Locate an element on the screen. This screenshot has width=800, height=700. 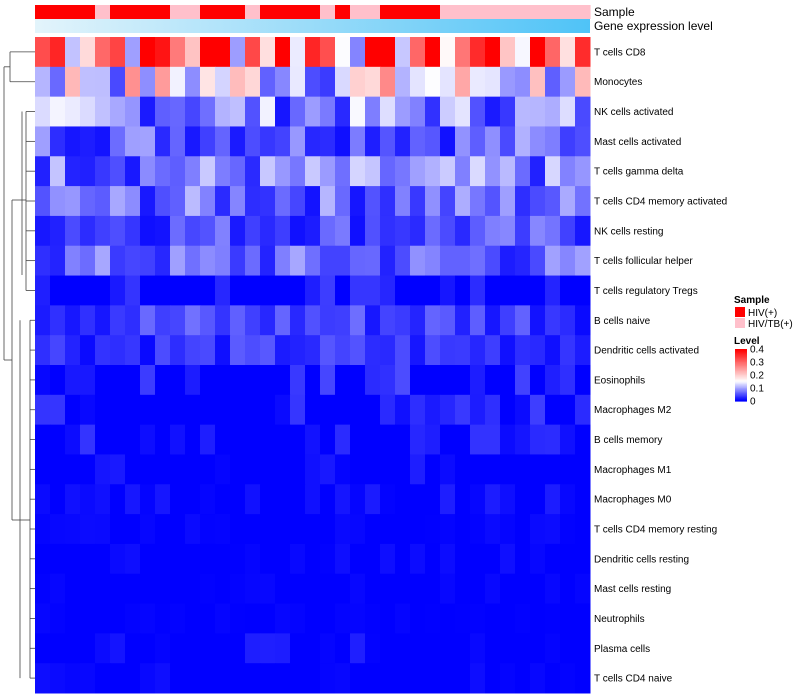
row-label: T cells CD4 memory resting is located at coordinates (655, 530).